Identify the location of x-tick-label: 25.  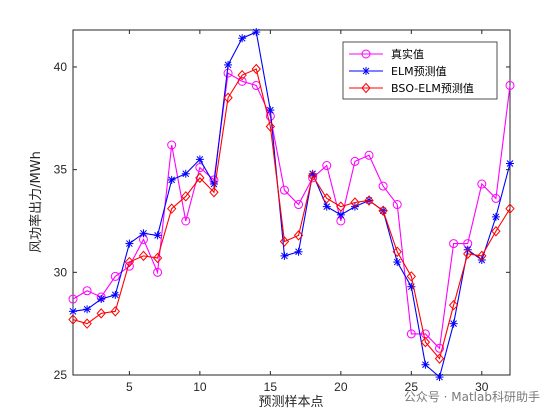
(412, 387).